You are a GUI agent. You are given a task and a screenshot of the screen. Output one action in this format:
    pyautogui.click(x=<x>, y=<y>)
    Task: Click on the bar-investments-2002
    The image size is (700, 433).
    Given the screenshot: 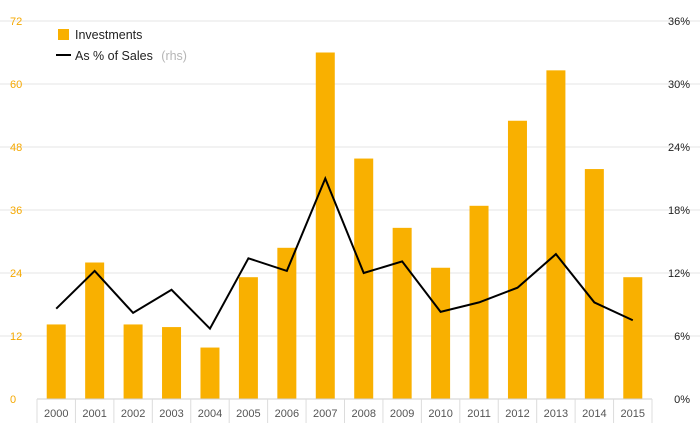 What is the action you would take?
    pyautogui.click(x=133, y=361)
    